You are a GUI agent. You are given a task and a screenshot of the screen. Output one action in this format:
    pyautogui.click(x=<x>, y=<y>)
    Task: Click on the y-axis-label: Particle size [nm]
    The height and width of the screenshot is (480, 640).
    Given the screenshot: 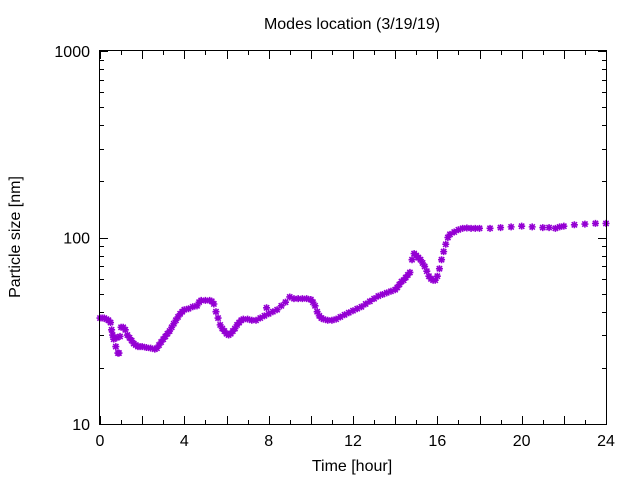 What is the action you would take?
    pyautogui.click(x=15, y=237)
    